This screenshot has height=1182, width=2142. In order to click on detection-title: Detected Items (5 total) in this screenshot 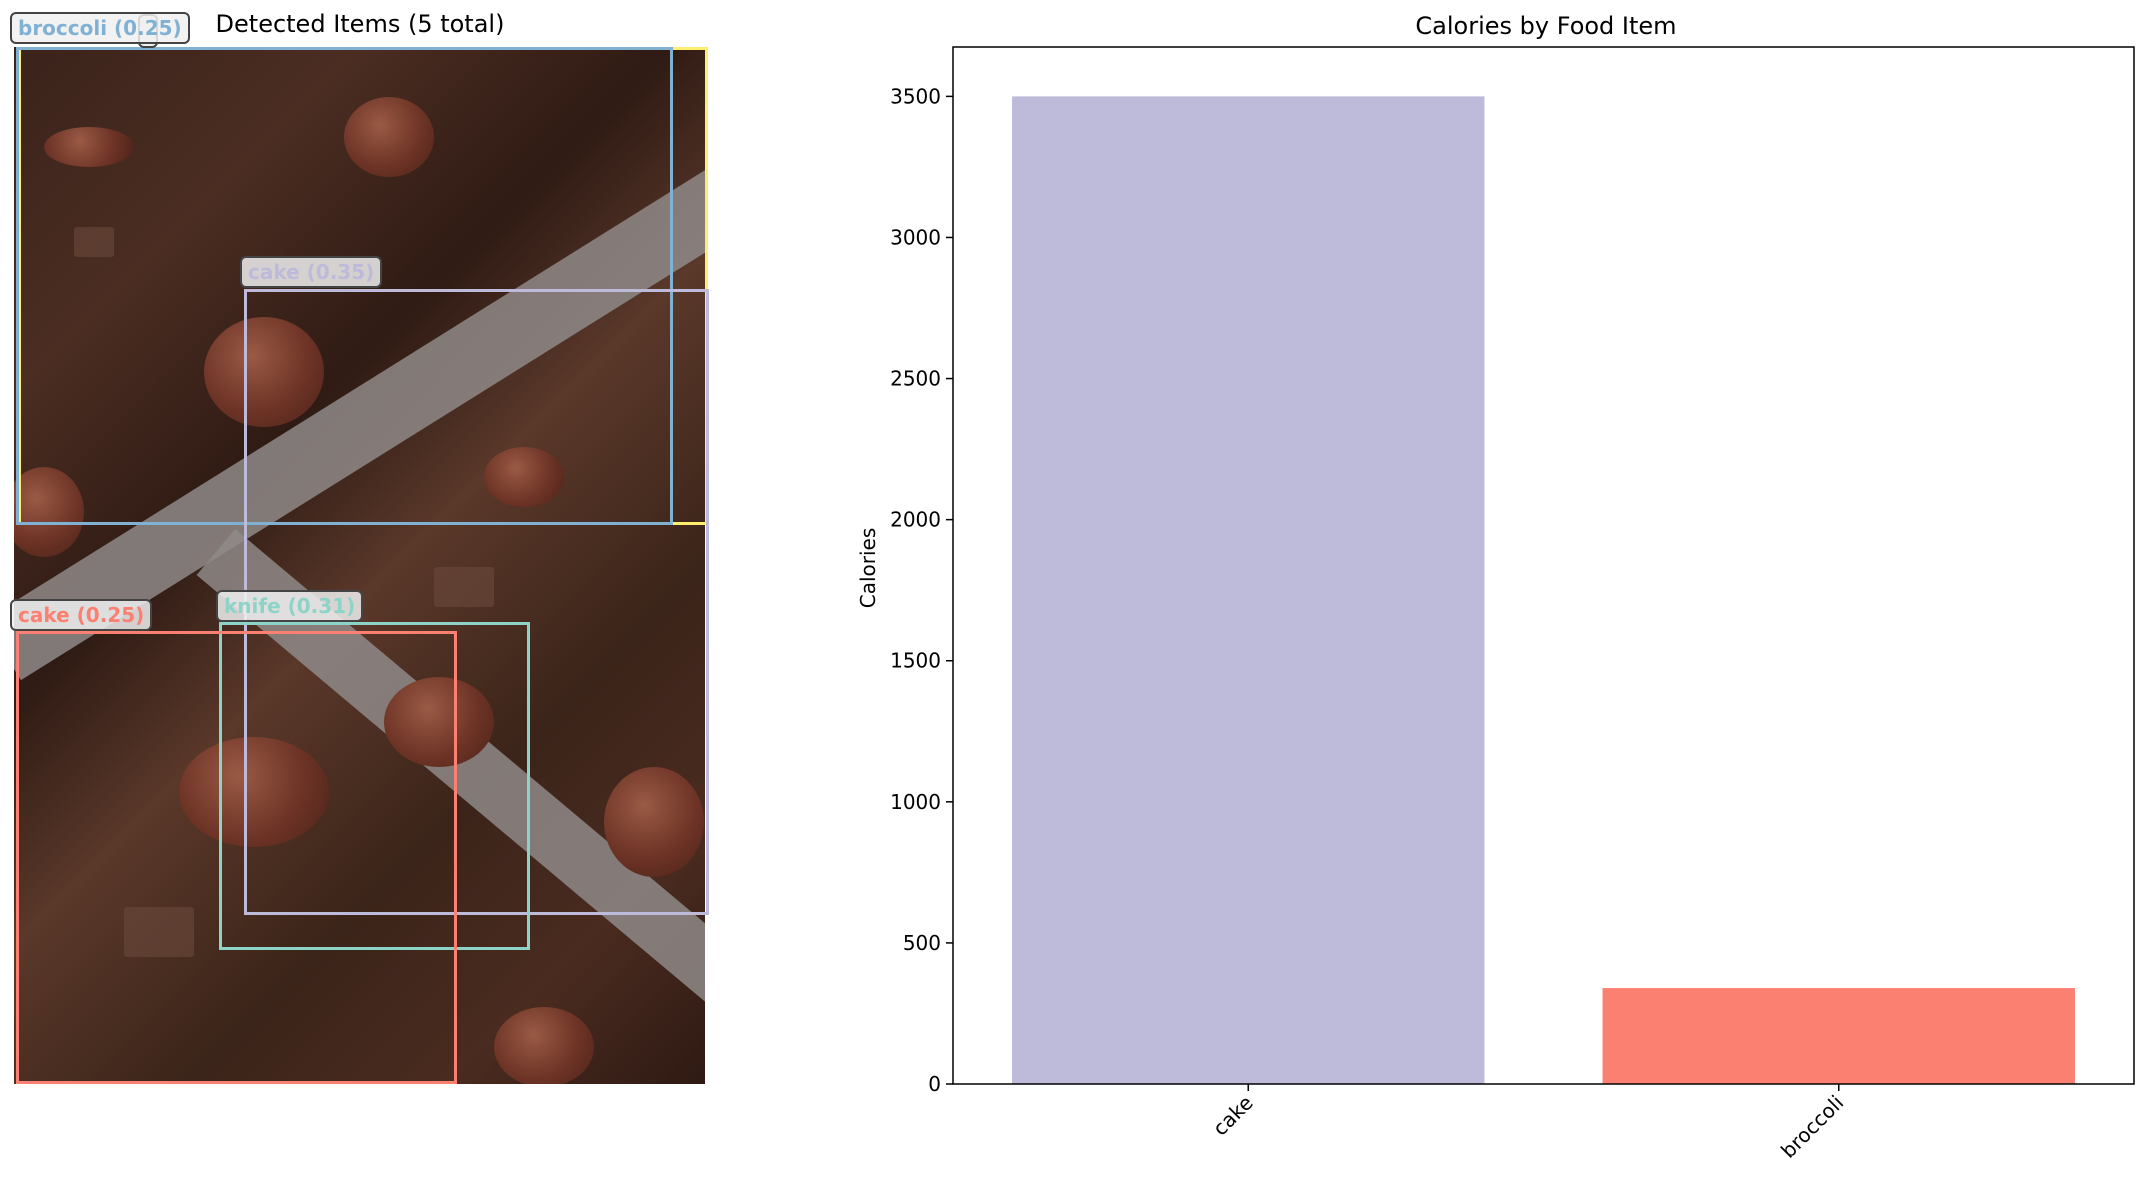, I will do `click(360, 24)`.